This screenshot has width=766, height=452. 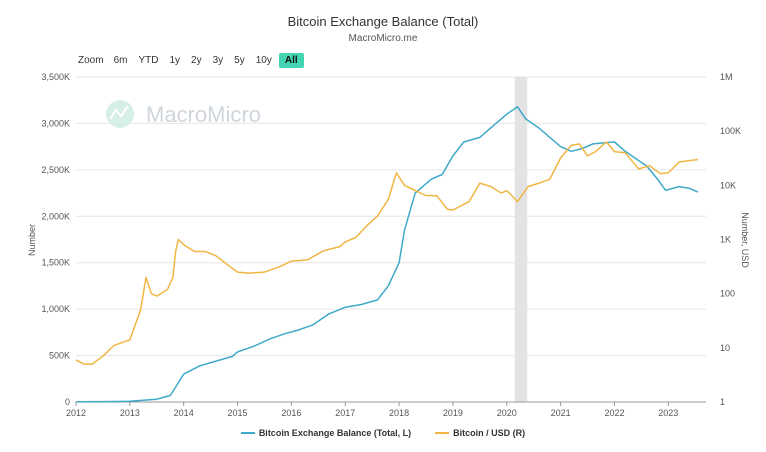 What do you see at coordinates (55, 216) in the screenshot?
I see `left-tick-label: 2,000K` at bounding box center [55, 216].